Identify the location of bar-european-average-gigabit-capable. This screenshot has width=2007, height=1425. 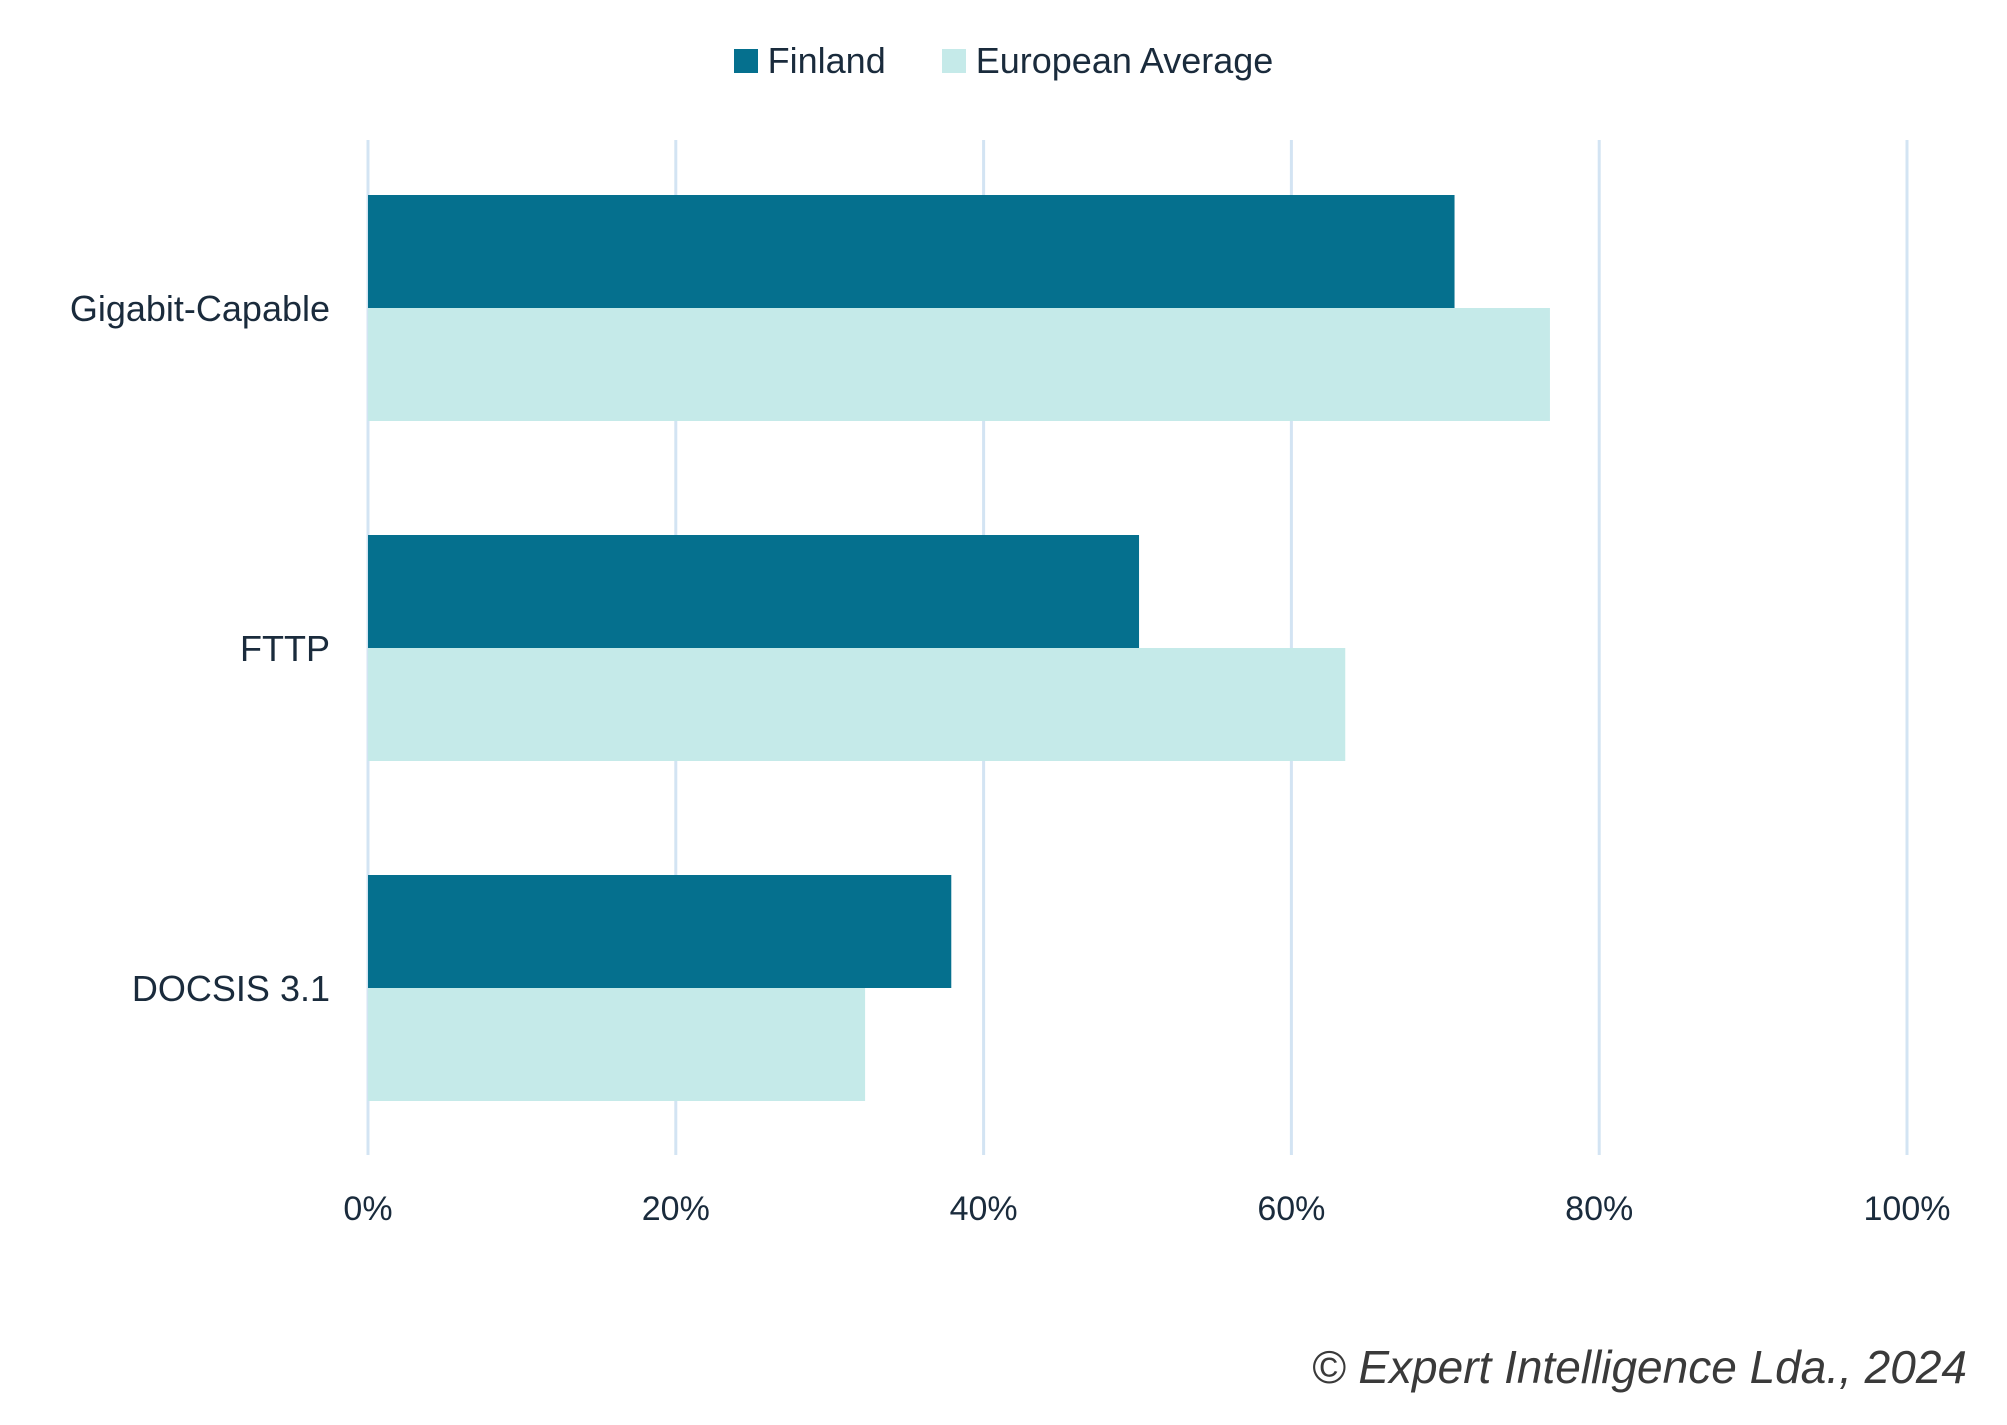
(959, 364).